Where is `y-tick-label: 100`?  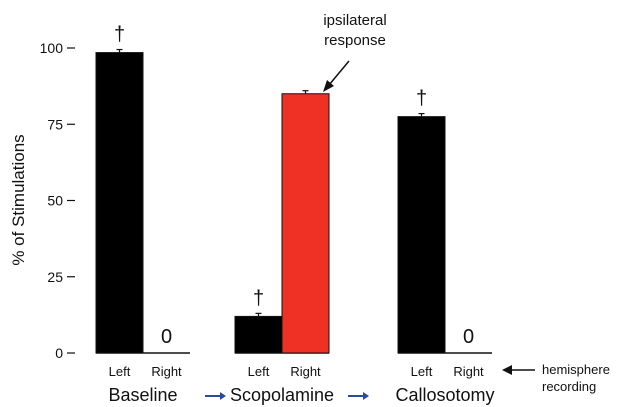
y-tick-label: 100 is located at coordinates (52, 48).